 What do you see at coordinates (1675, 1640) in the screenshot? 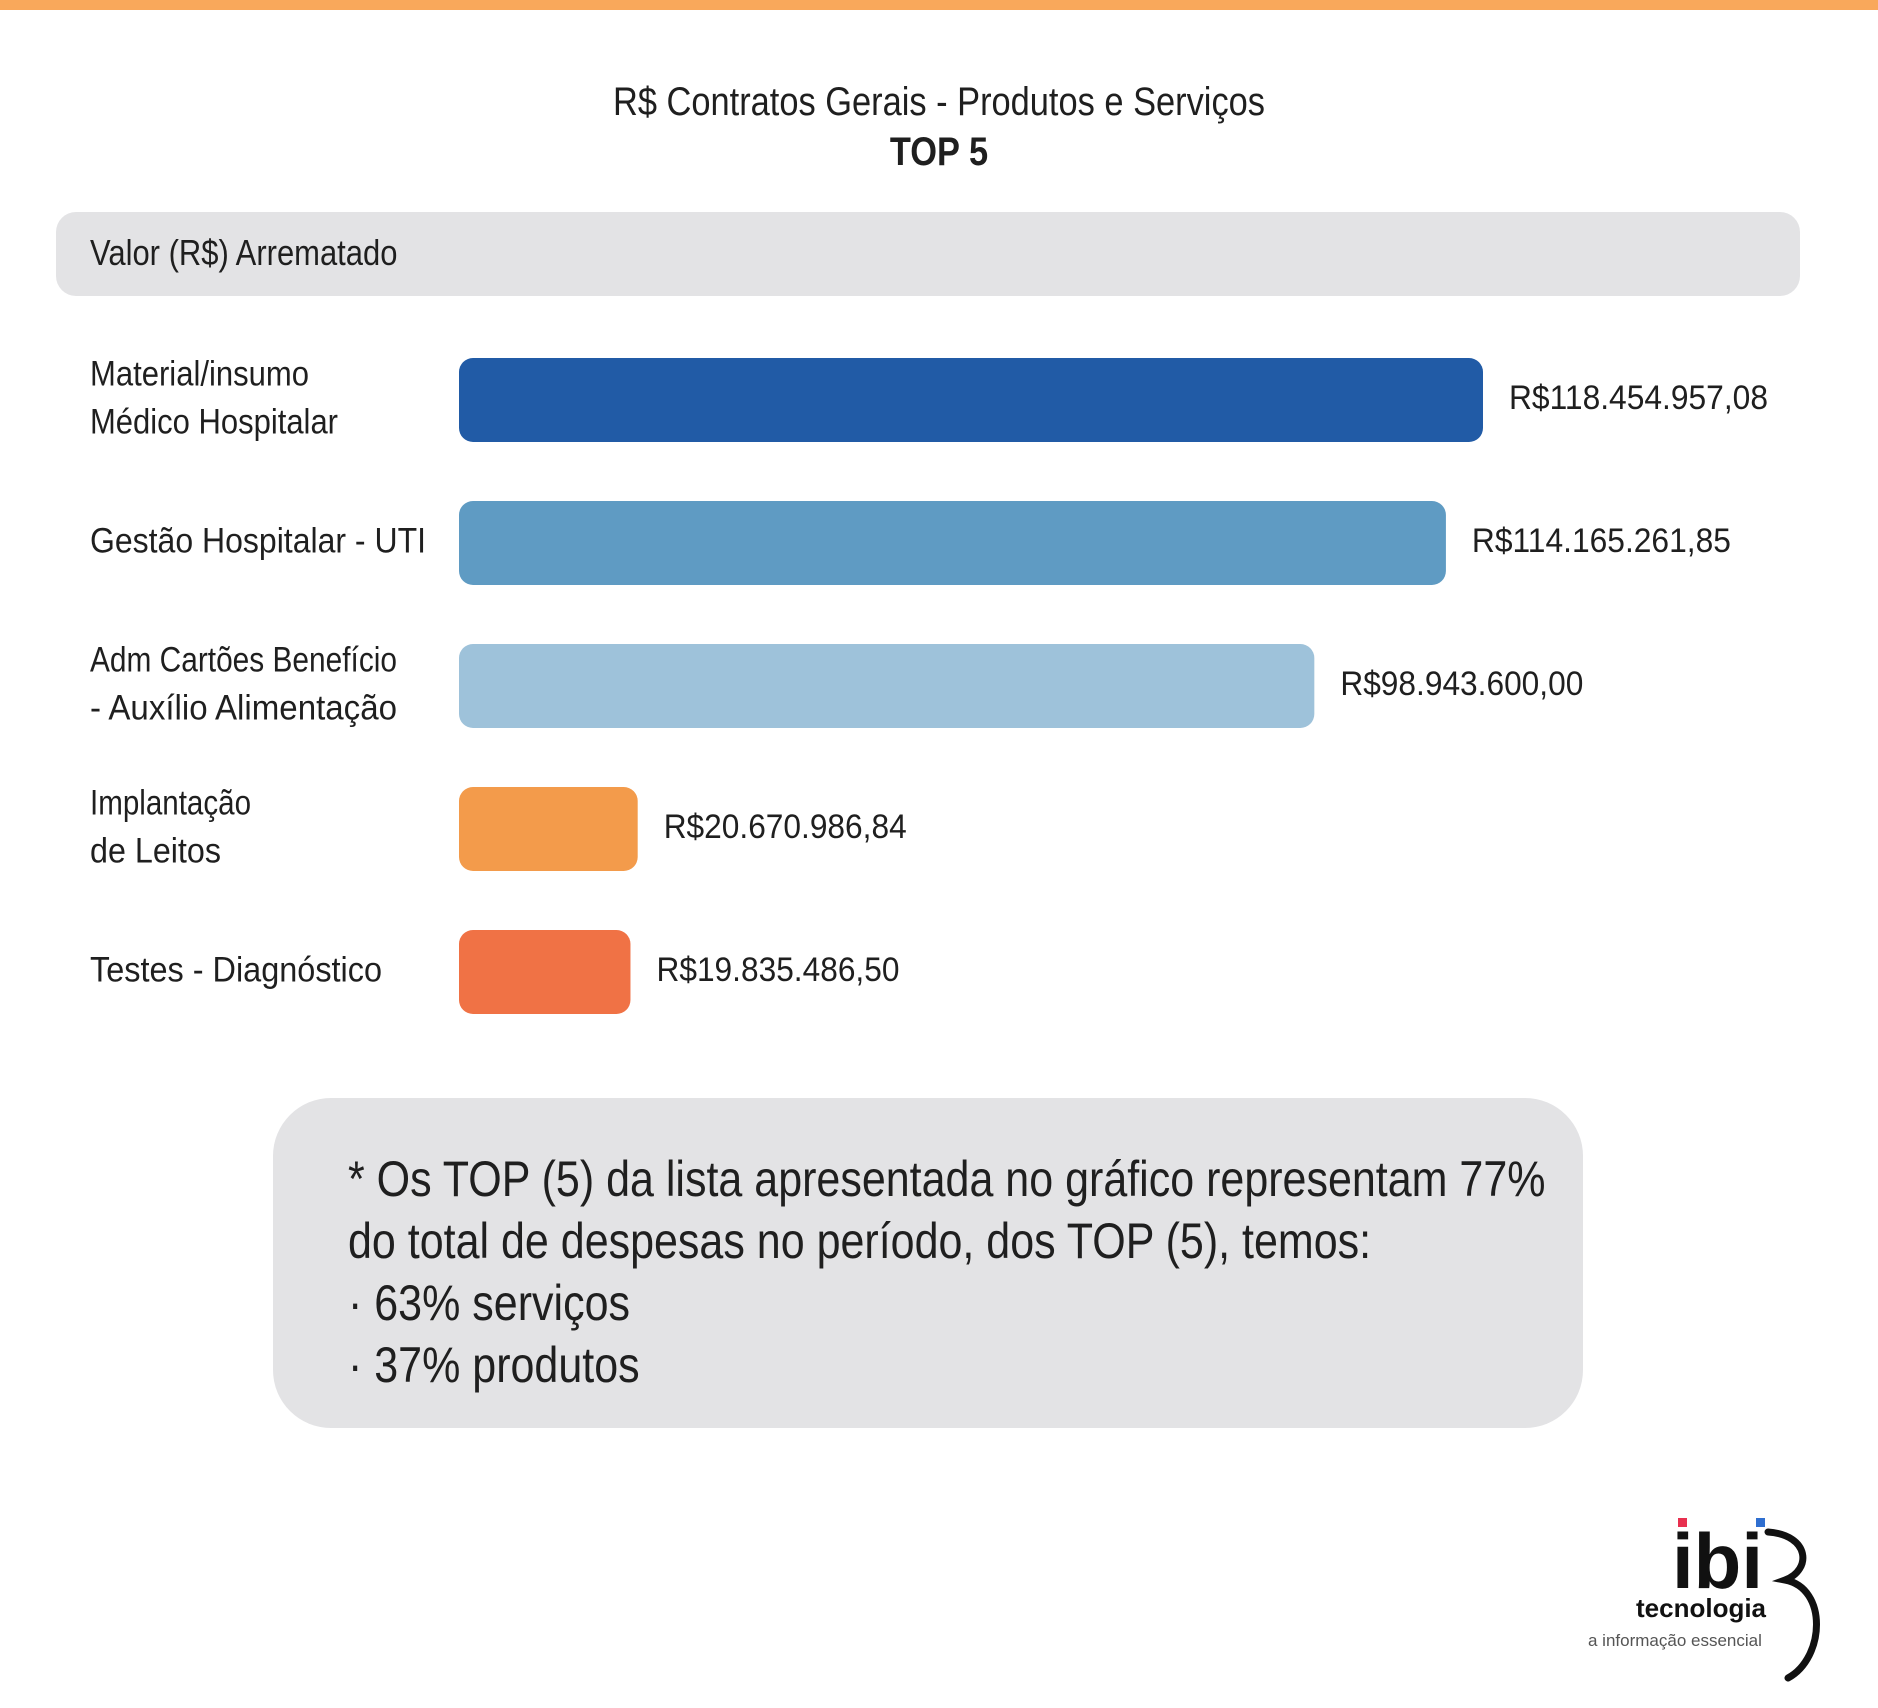
I see `logo-tagline: a informação essencial` at bounding box center [1675, 1640].